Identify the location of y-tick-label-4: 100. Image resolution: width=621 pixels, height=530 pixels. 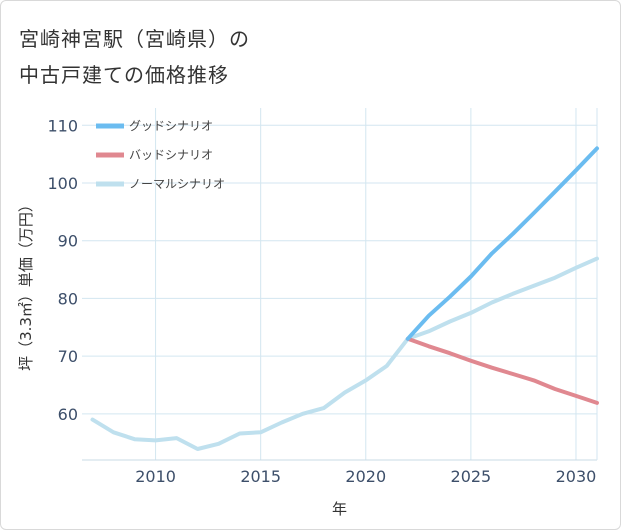
(62, 183).